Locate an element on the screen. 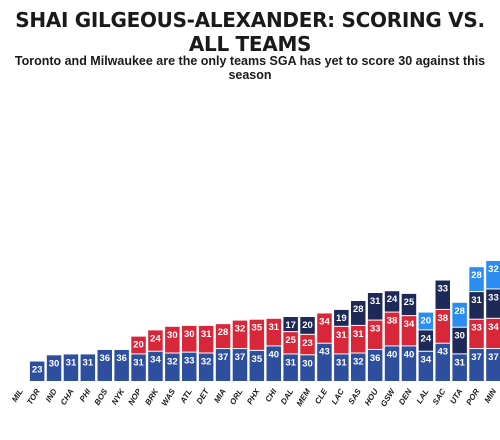 This screenshot has width=500, height=440. x-tick-det: DET is located at coordinates (203, 395).